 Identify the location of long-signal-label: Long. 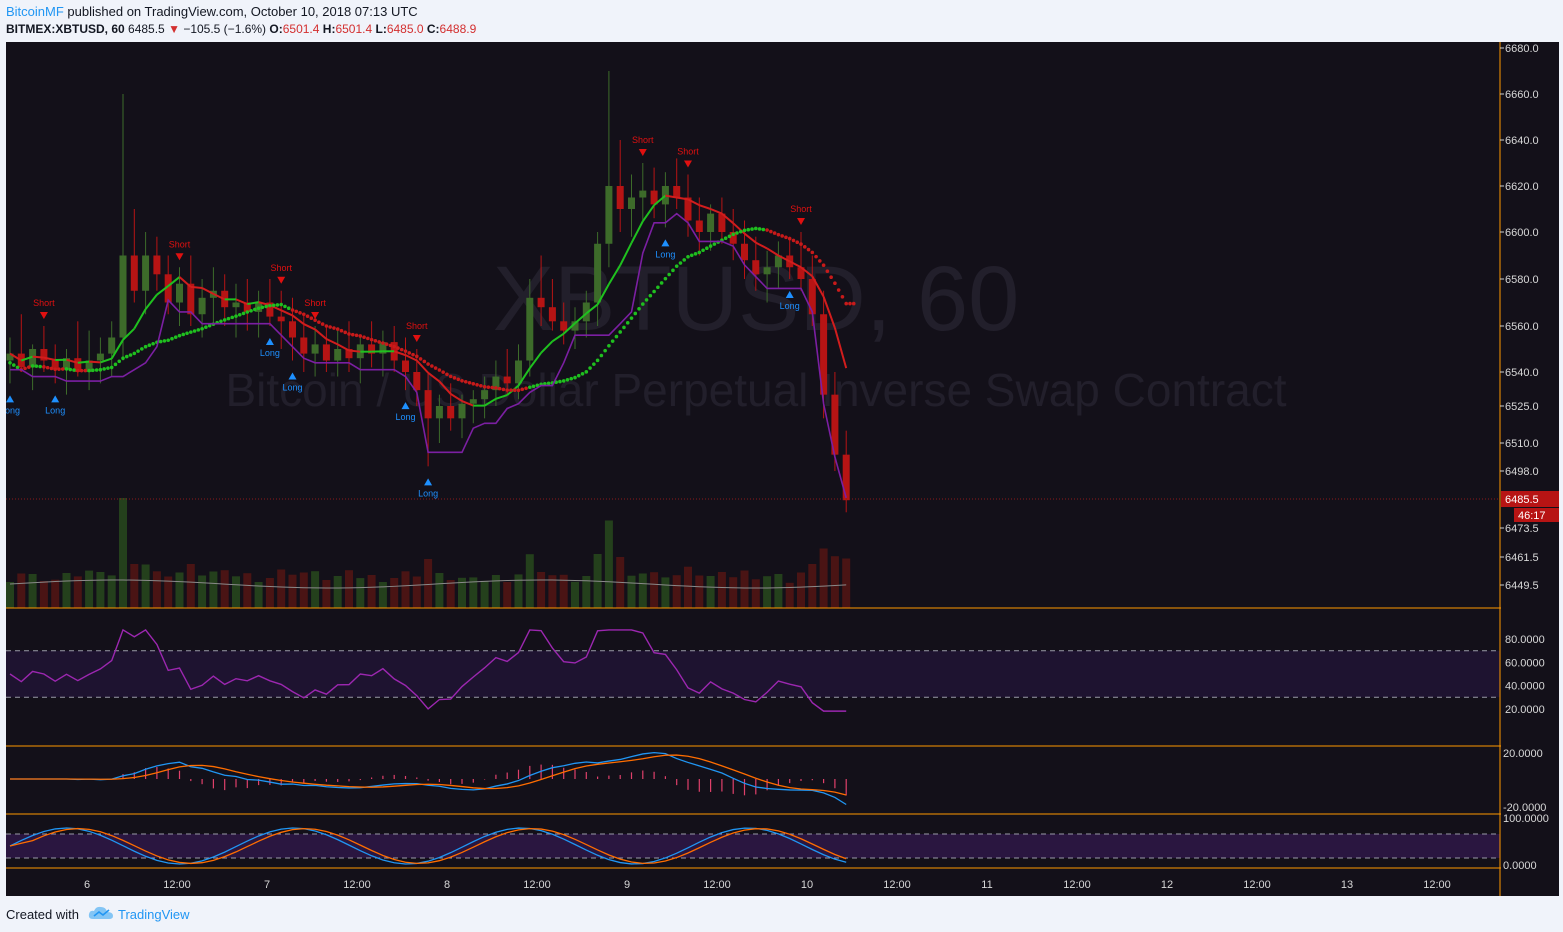
(428, 493).